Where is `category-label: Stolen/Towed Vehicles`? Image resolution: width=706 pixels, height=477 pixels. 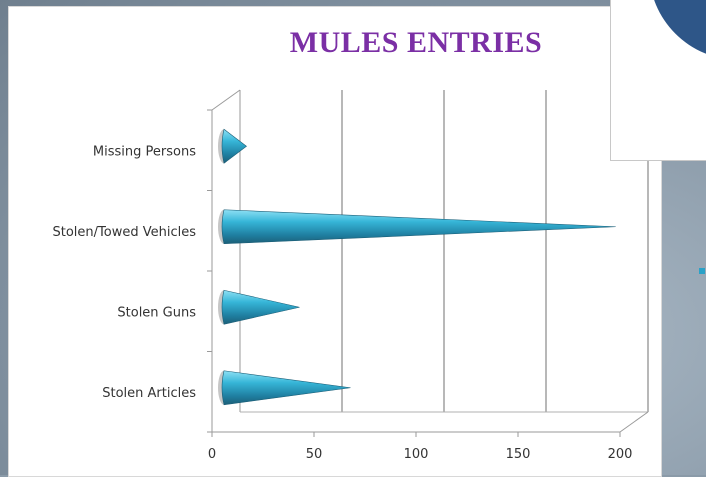
category-label: Stolen/Towed Vehicles is located at coordinates (125, 232).